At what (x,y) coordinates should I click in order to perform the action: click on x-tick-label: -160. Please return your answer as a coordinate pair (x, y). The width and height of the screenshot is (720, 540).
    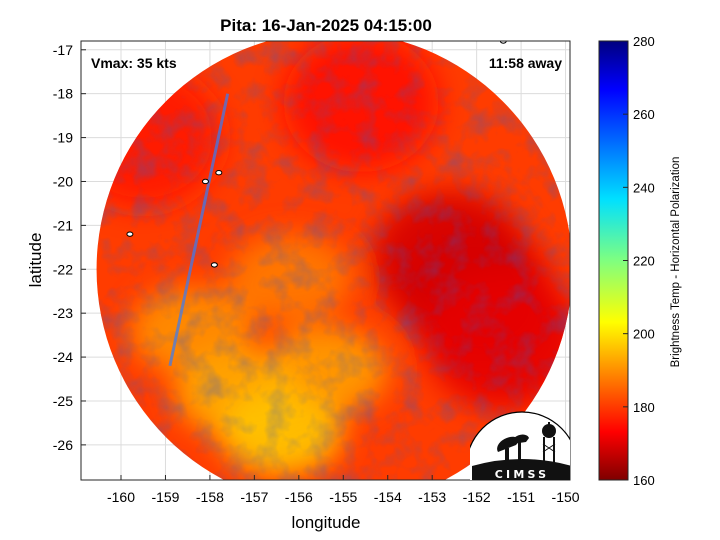
    Looking at the image, I should click on (121, 497).